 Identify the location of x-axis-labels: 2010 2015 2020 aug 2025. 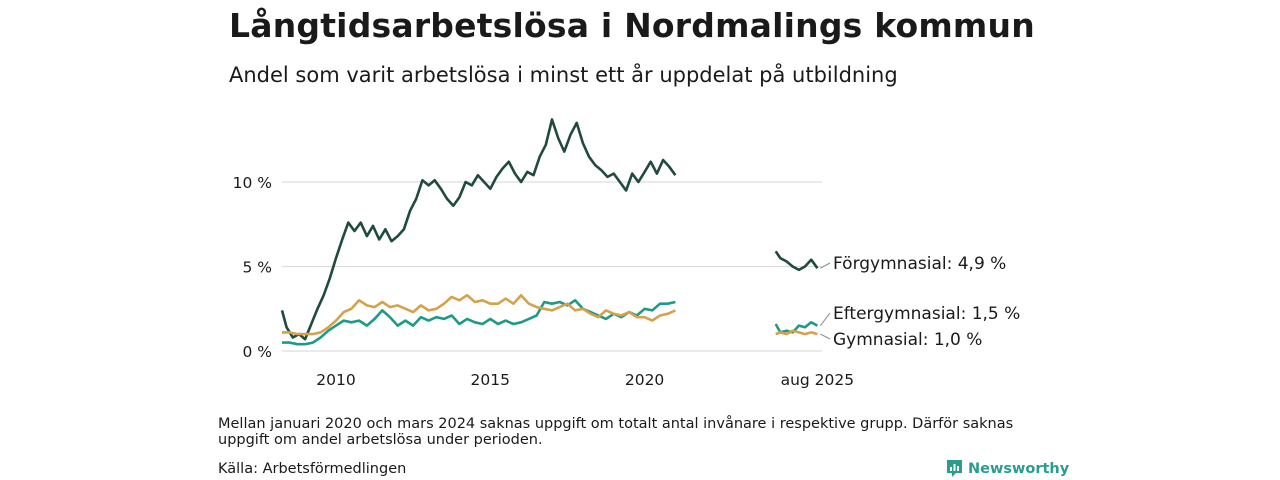
(585, 380).